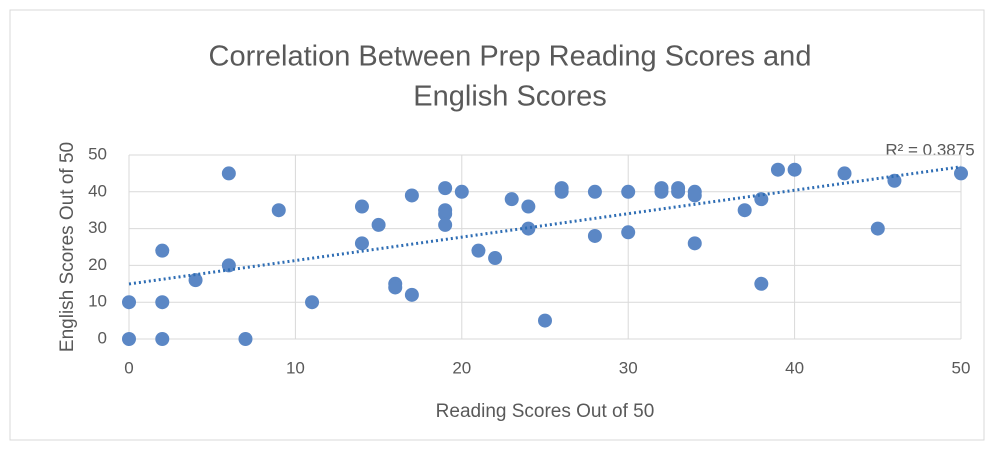 Image resolution: width=993 pixels, height=451 pixels. Describe the element at coordinates (461, 367) in the screenshot. I see `x-tick-label: 20` at that location.